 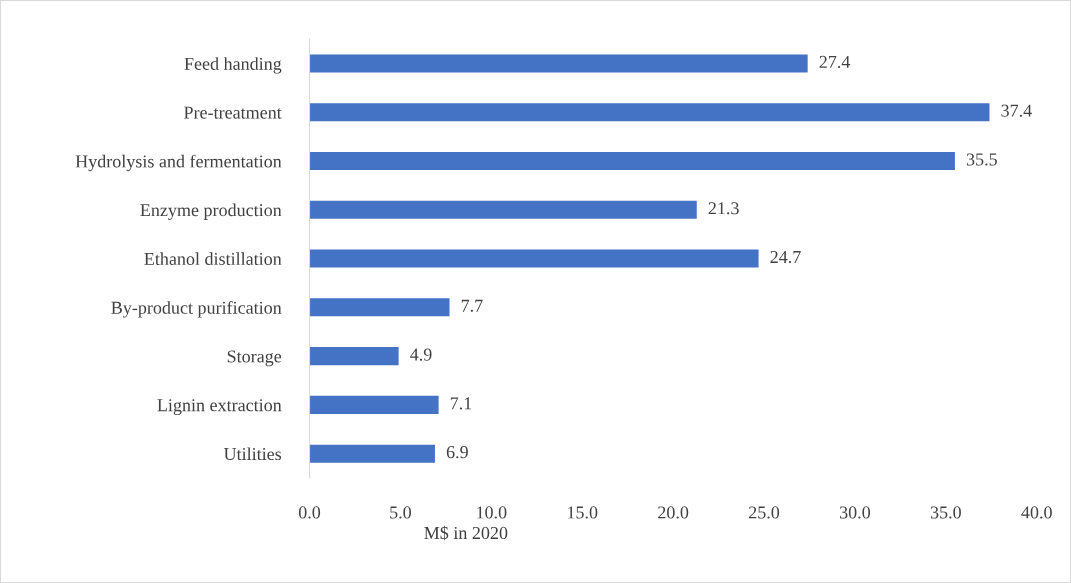 What do you see at coordinates (421, 354) in the screenshot?
I see `data-label: 4.9` at bounding box center [421, 354].